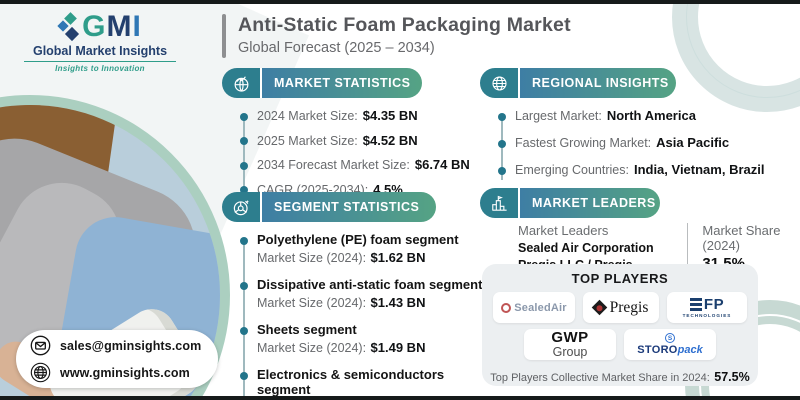 The image size is (800, 400). Describe the element at coordinates (112, 26) in the screenshot. I see `gmi-logo-text: GMI` at that location.